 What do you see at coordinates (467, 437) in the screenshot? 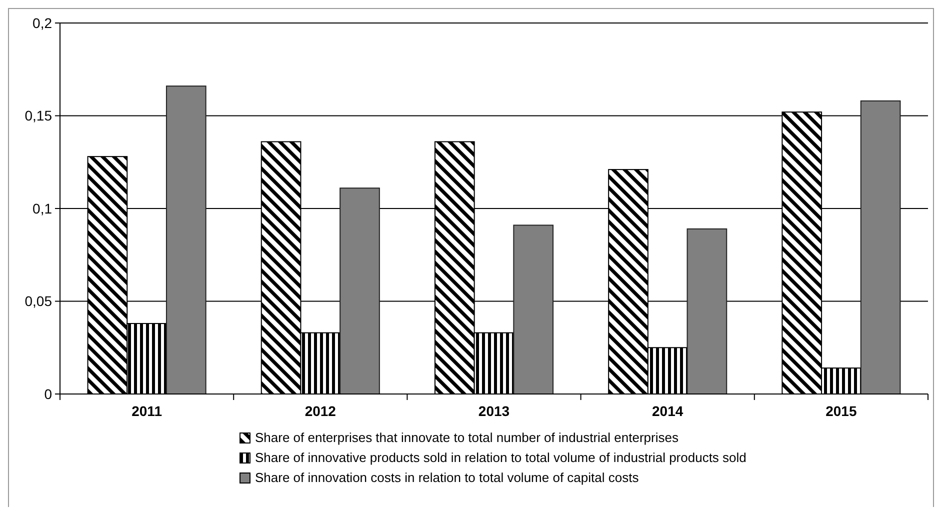
I see `legend-label: Share of enterprises that innovate to total number of industrial enterprises` at bounding box center [467, 437].